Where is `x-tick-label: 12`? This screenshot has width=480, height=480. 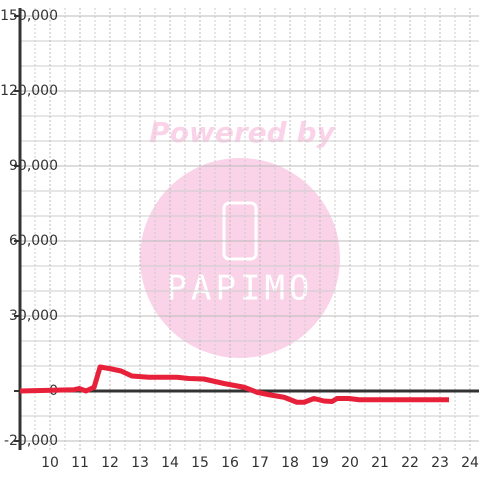
x-tick-label: 12 is located at coordinates (110, 463).